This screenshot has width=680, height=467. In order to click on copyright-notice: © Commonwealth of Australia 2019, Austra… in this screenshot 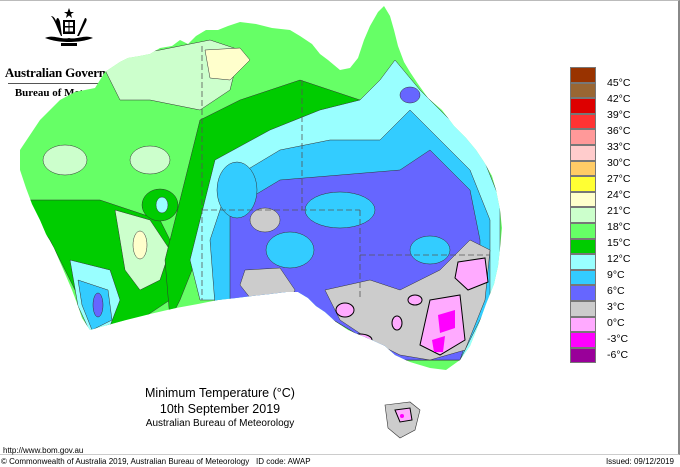, I will do `click(125, 461)`.